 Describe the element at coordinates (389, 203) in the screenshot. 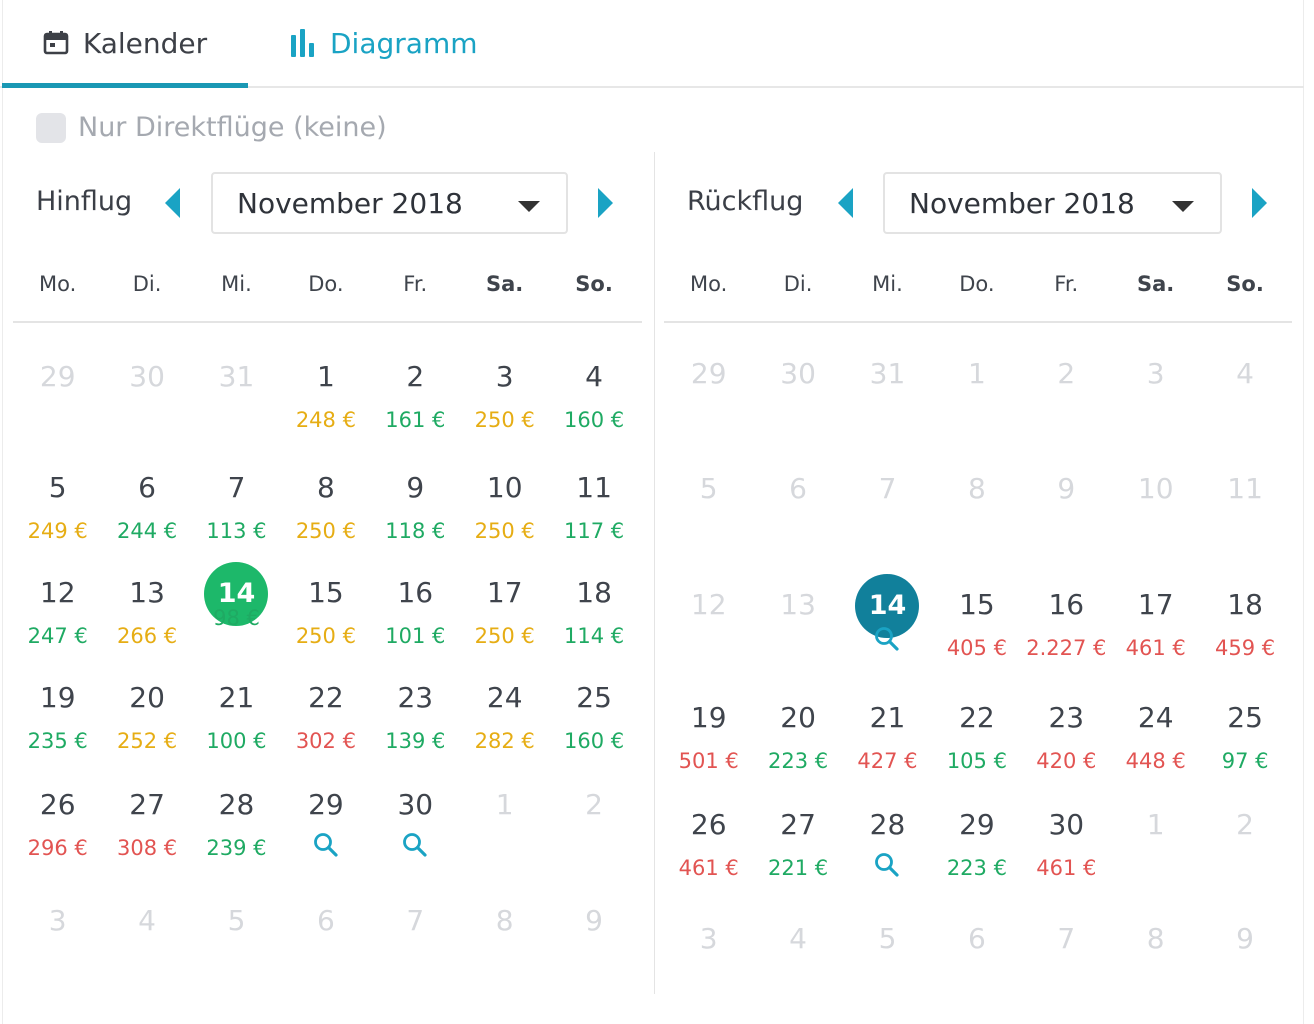

I see `outbound-month-select: November 2018` at that location.